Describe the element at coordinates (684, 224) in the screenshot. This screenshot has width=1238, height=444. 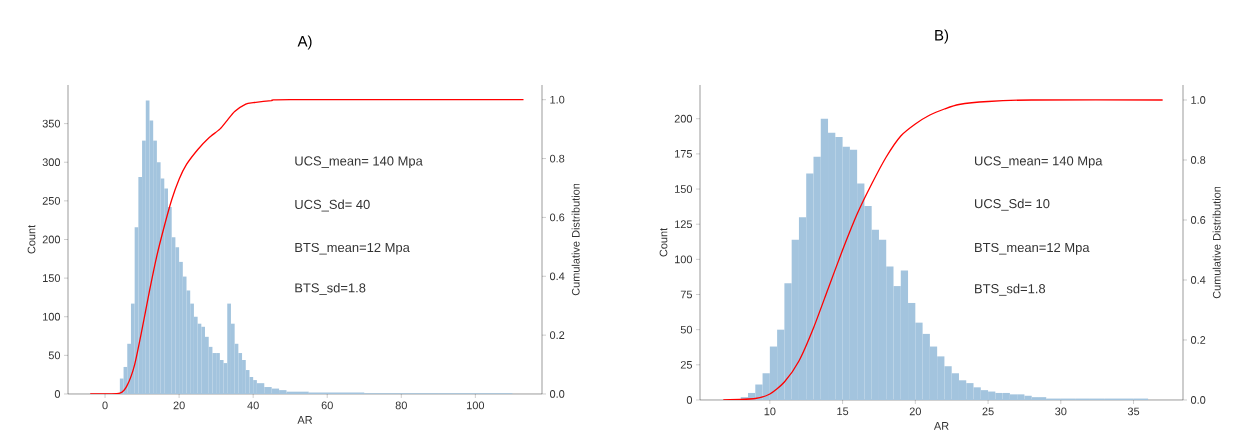
I see `y-tick-label: 125` at that location.